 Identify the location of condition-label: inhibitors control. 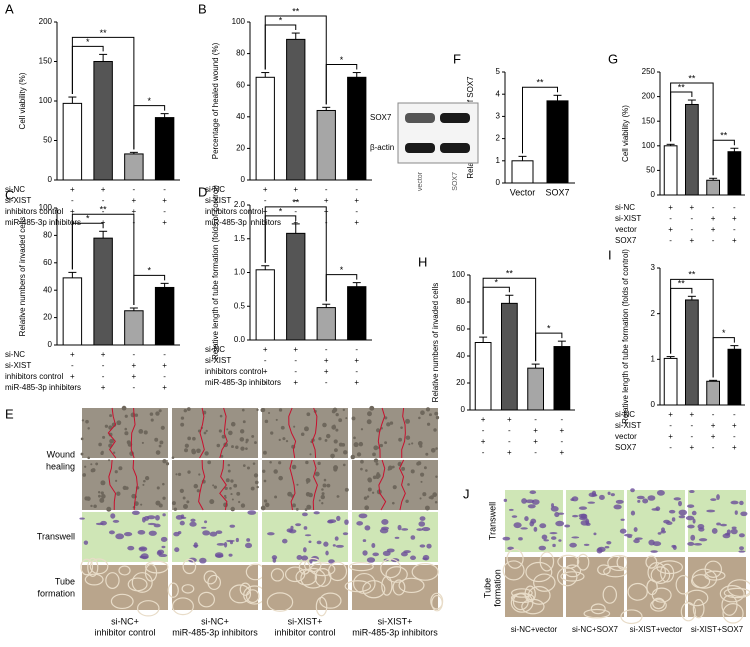
(34, 376).